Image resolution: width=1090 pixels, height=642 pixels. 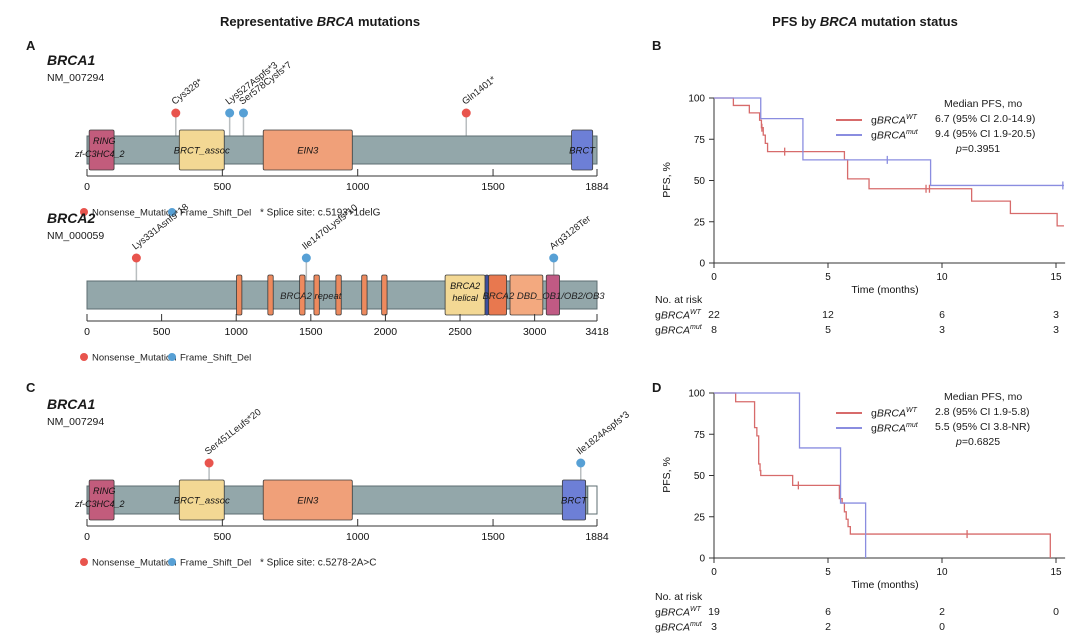 What do you see at coordinates (84, 357) in the screenshot?
I see `nonsense-legend-dot` at bounding box center [84, 357].